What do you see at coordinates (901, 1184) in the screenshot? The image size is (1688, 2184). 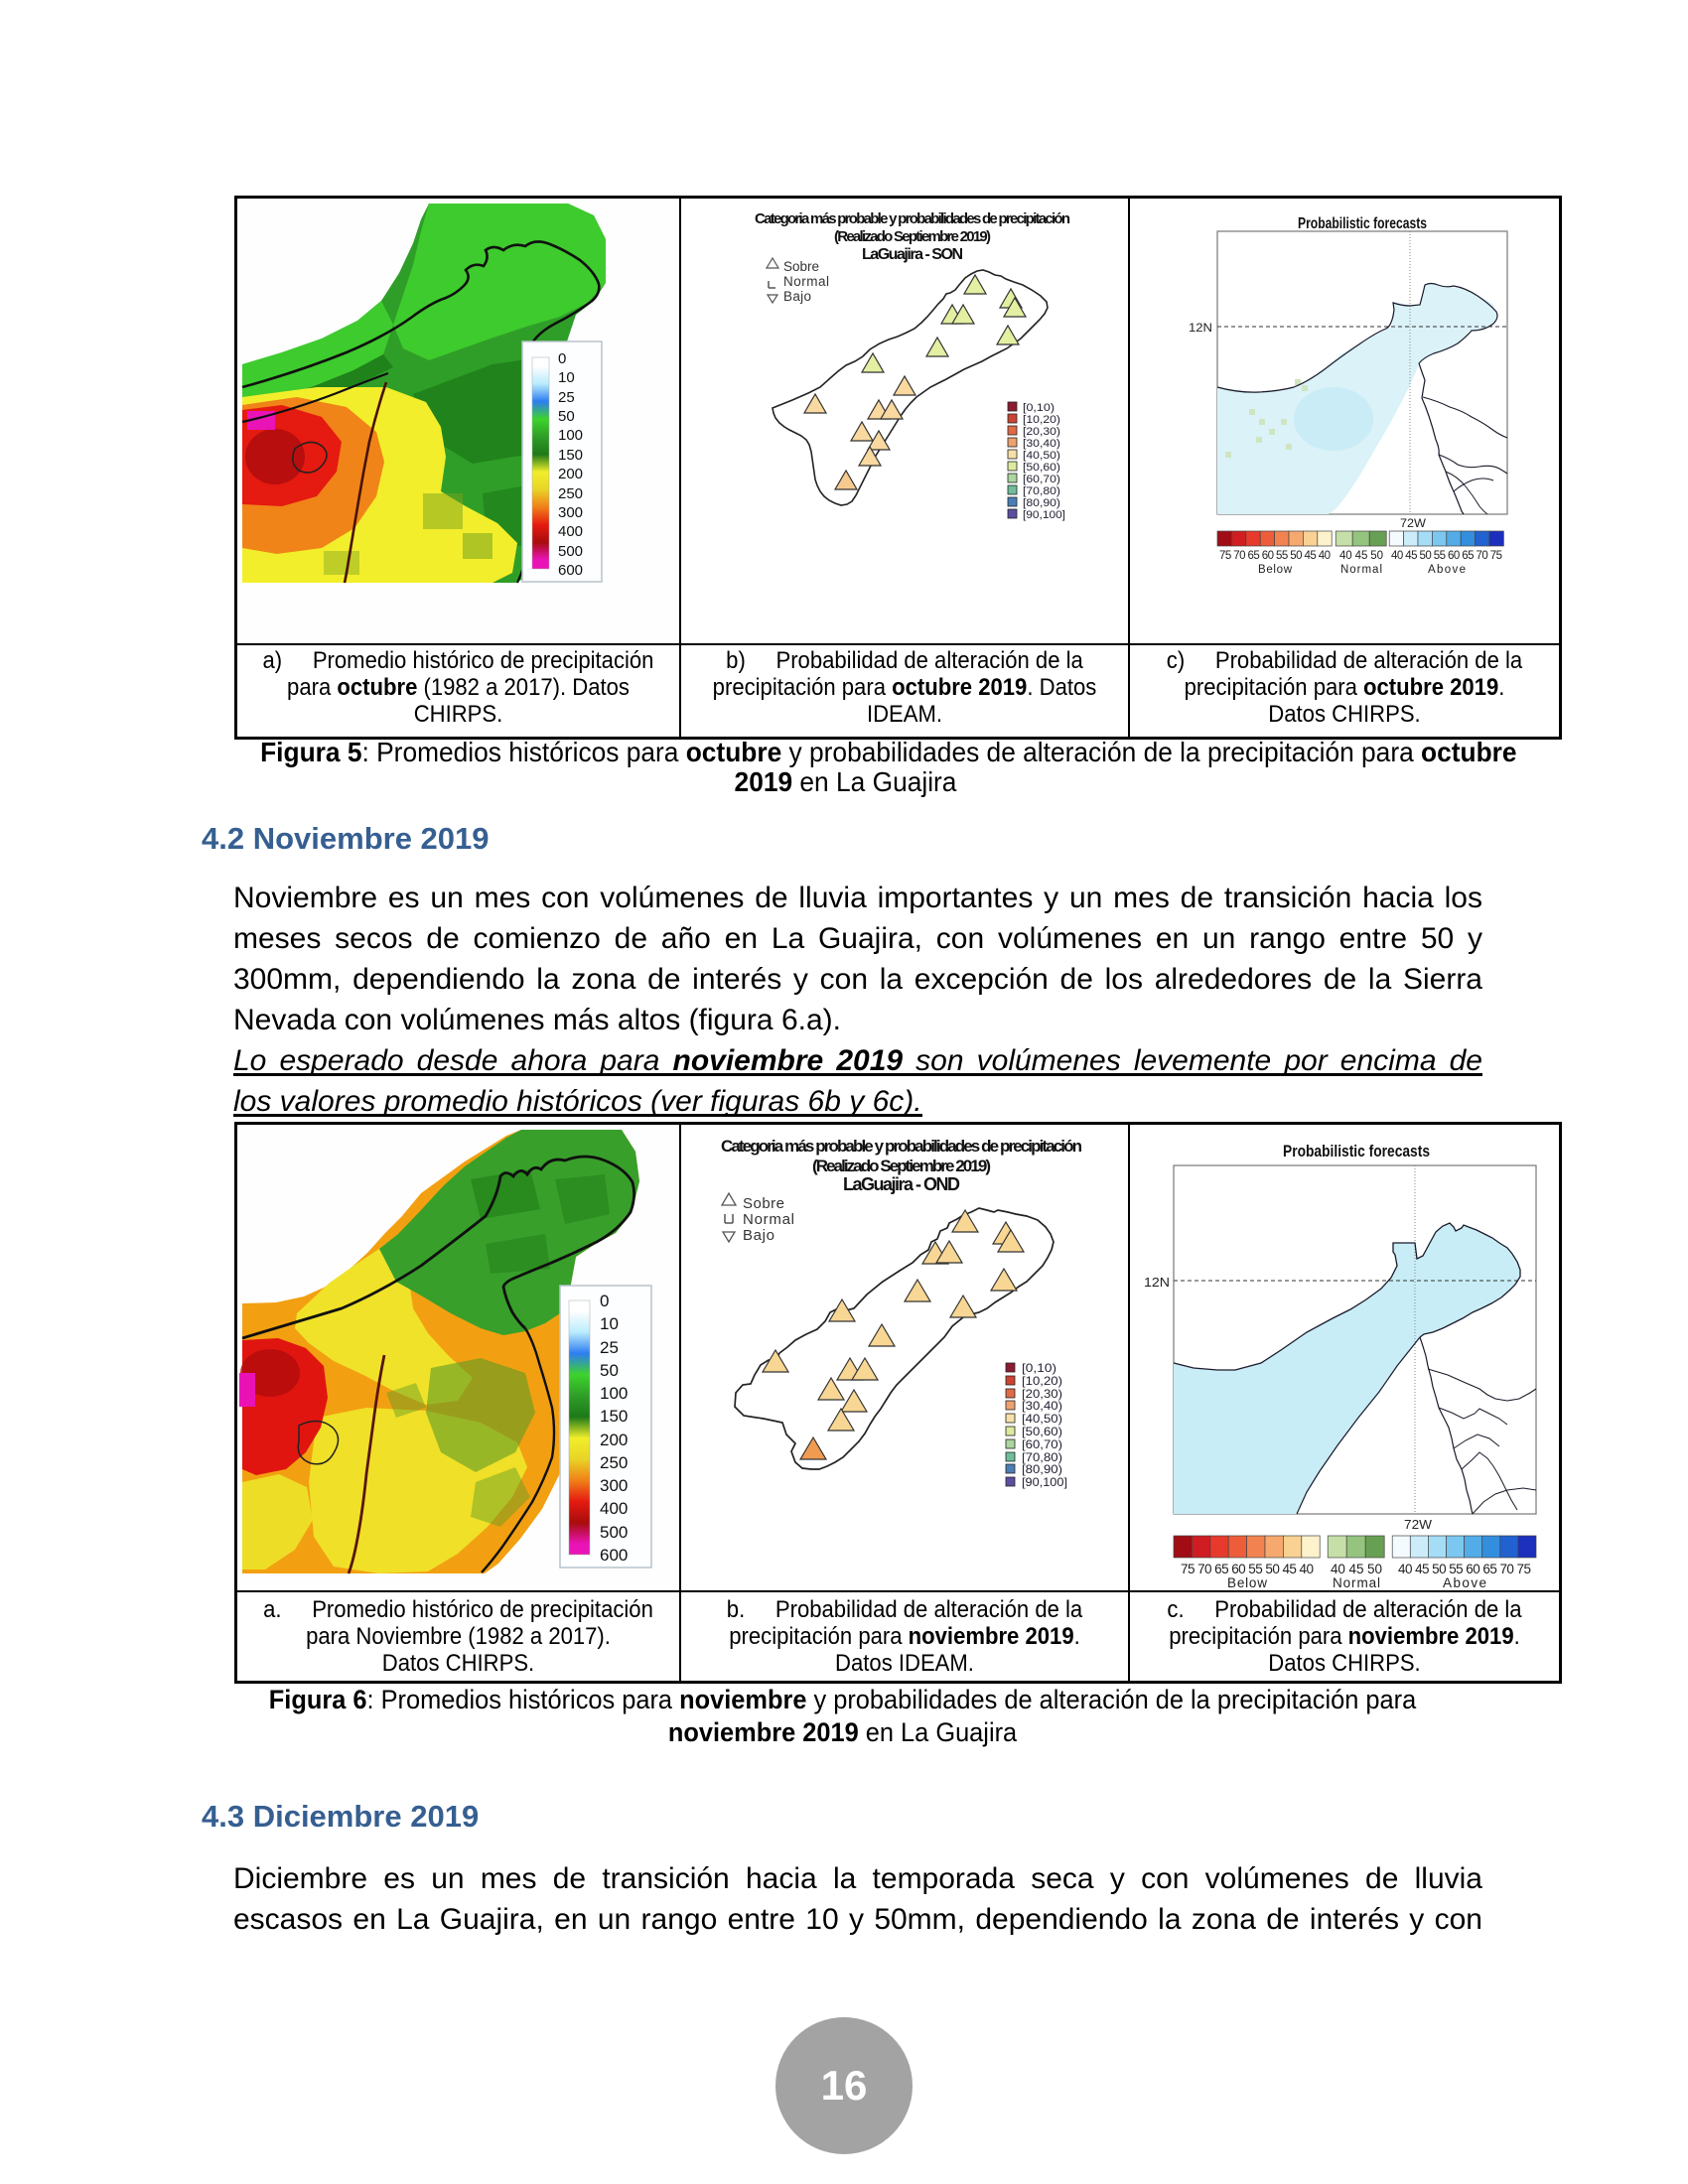 I see `svg-text: LaGuajira - OND` at bounding box center [901, 1184].